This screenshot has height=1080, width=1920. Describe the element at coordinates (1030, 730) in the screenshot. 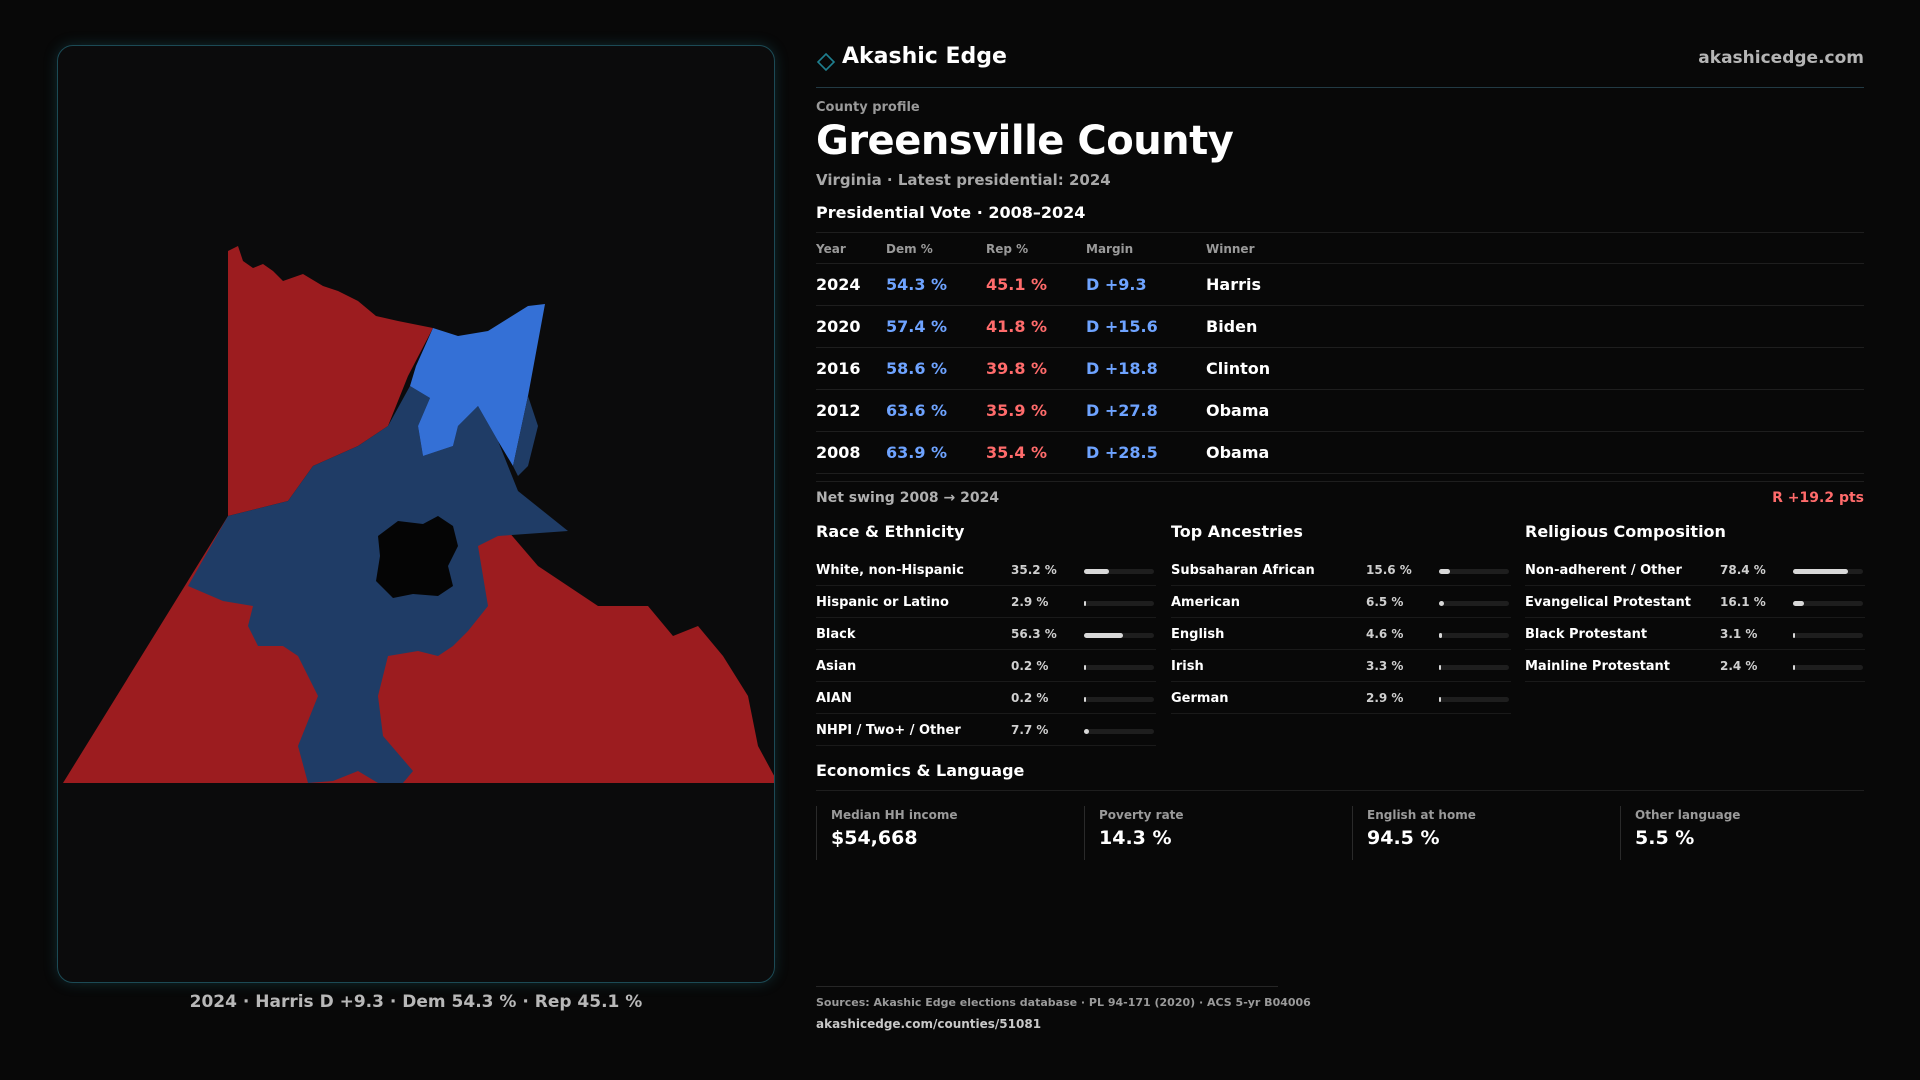

I see `item-value: 7.7 %` at that location.